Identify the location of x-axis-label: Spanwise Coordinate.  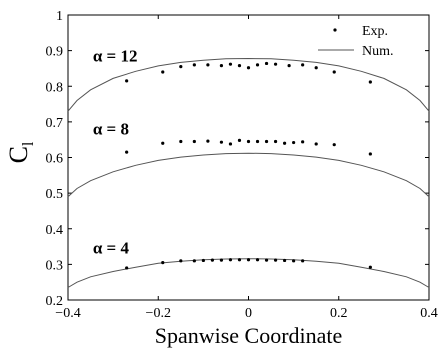
(249, 335).